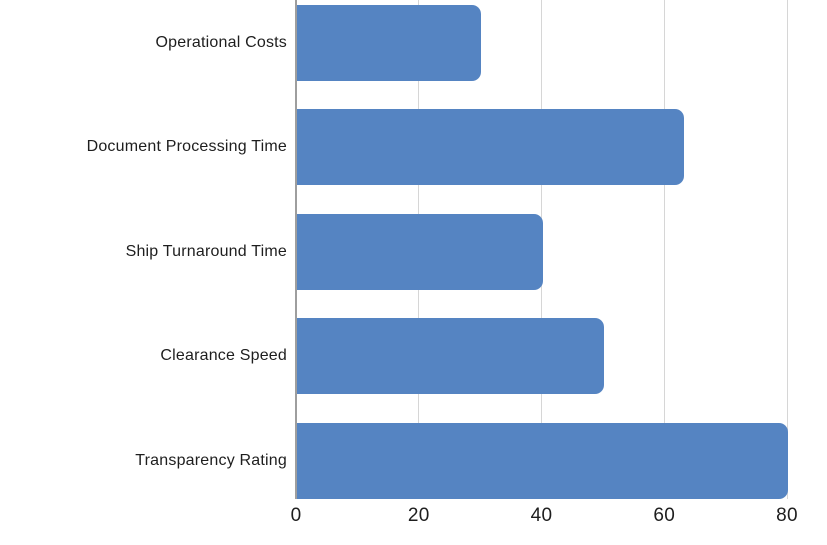  I want to click on y-axis-line, so click(296, 249).